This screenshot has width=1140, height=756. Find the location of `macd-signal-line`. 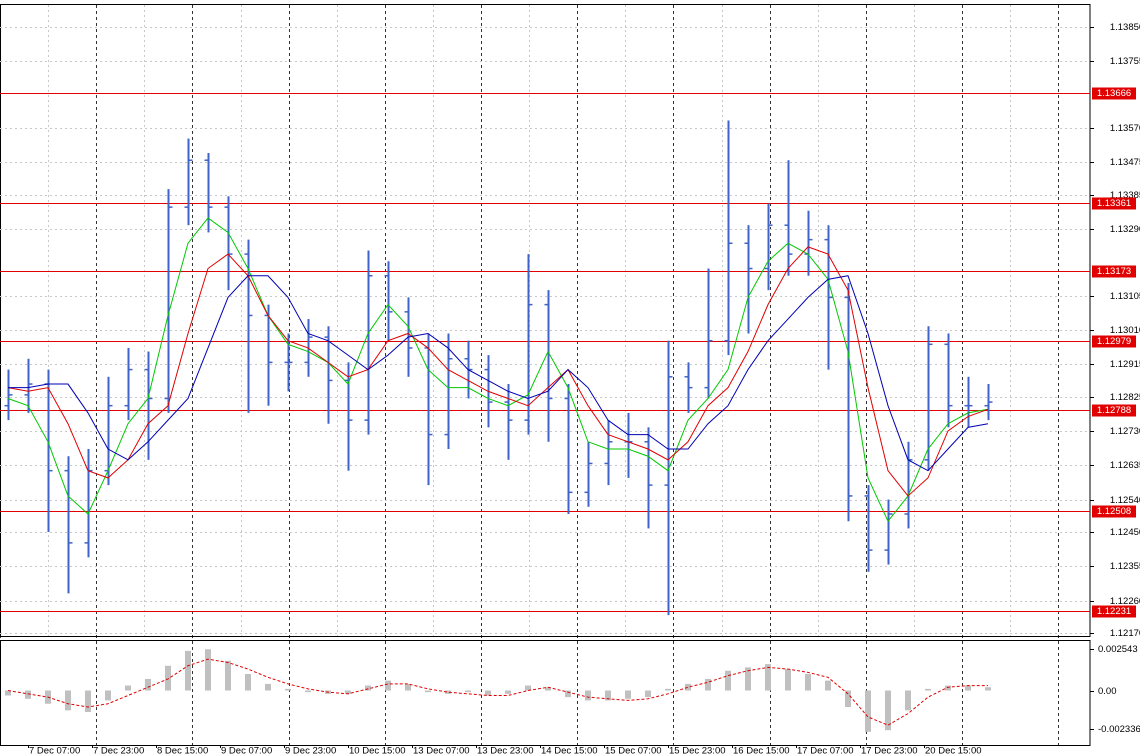

macd-signal-line is located at coordinates (497, 692).